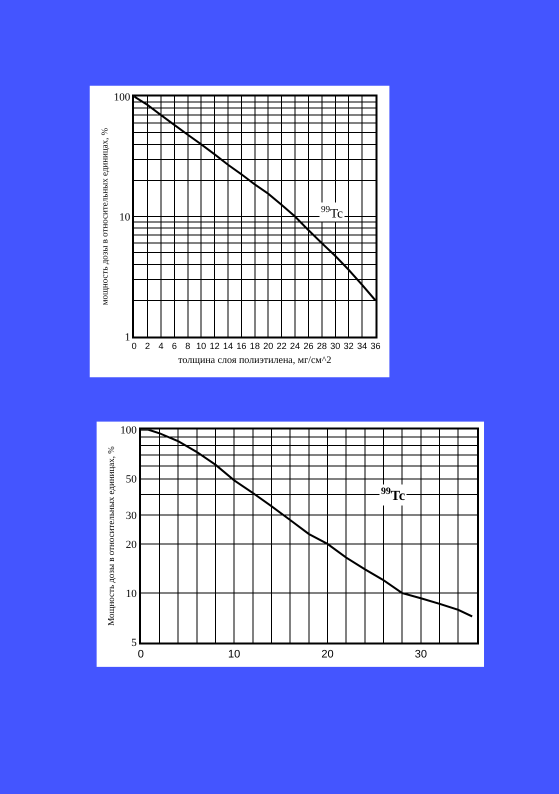 The image size is (559, 794). I want to click on x-tick-label: 22, so click(281, 346).